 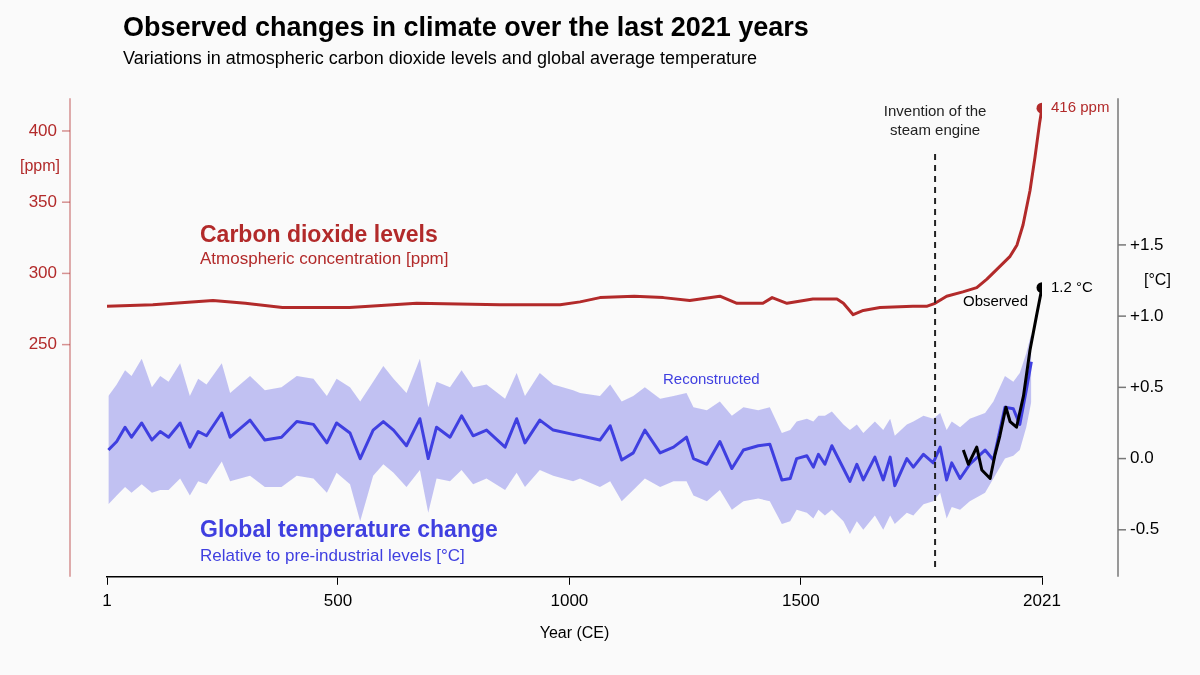 I want to click on y-axis-title: [ppm], so click(x=39, y=165).